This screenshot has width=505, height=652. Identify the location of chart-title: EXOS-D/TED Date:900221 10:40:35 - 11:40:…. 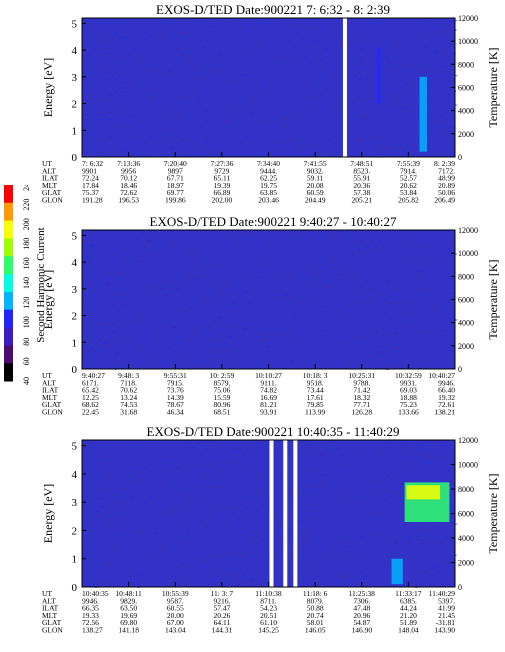
(273, 431).